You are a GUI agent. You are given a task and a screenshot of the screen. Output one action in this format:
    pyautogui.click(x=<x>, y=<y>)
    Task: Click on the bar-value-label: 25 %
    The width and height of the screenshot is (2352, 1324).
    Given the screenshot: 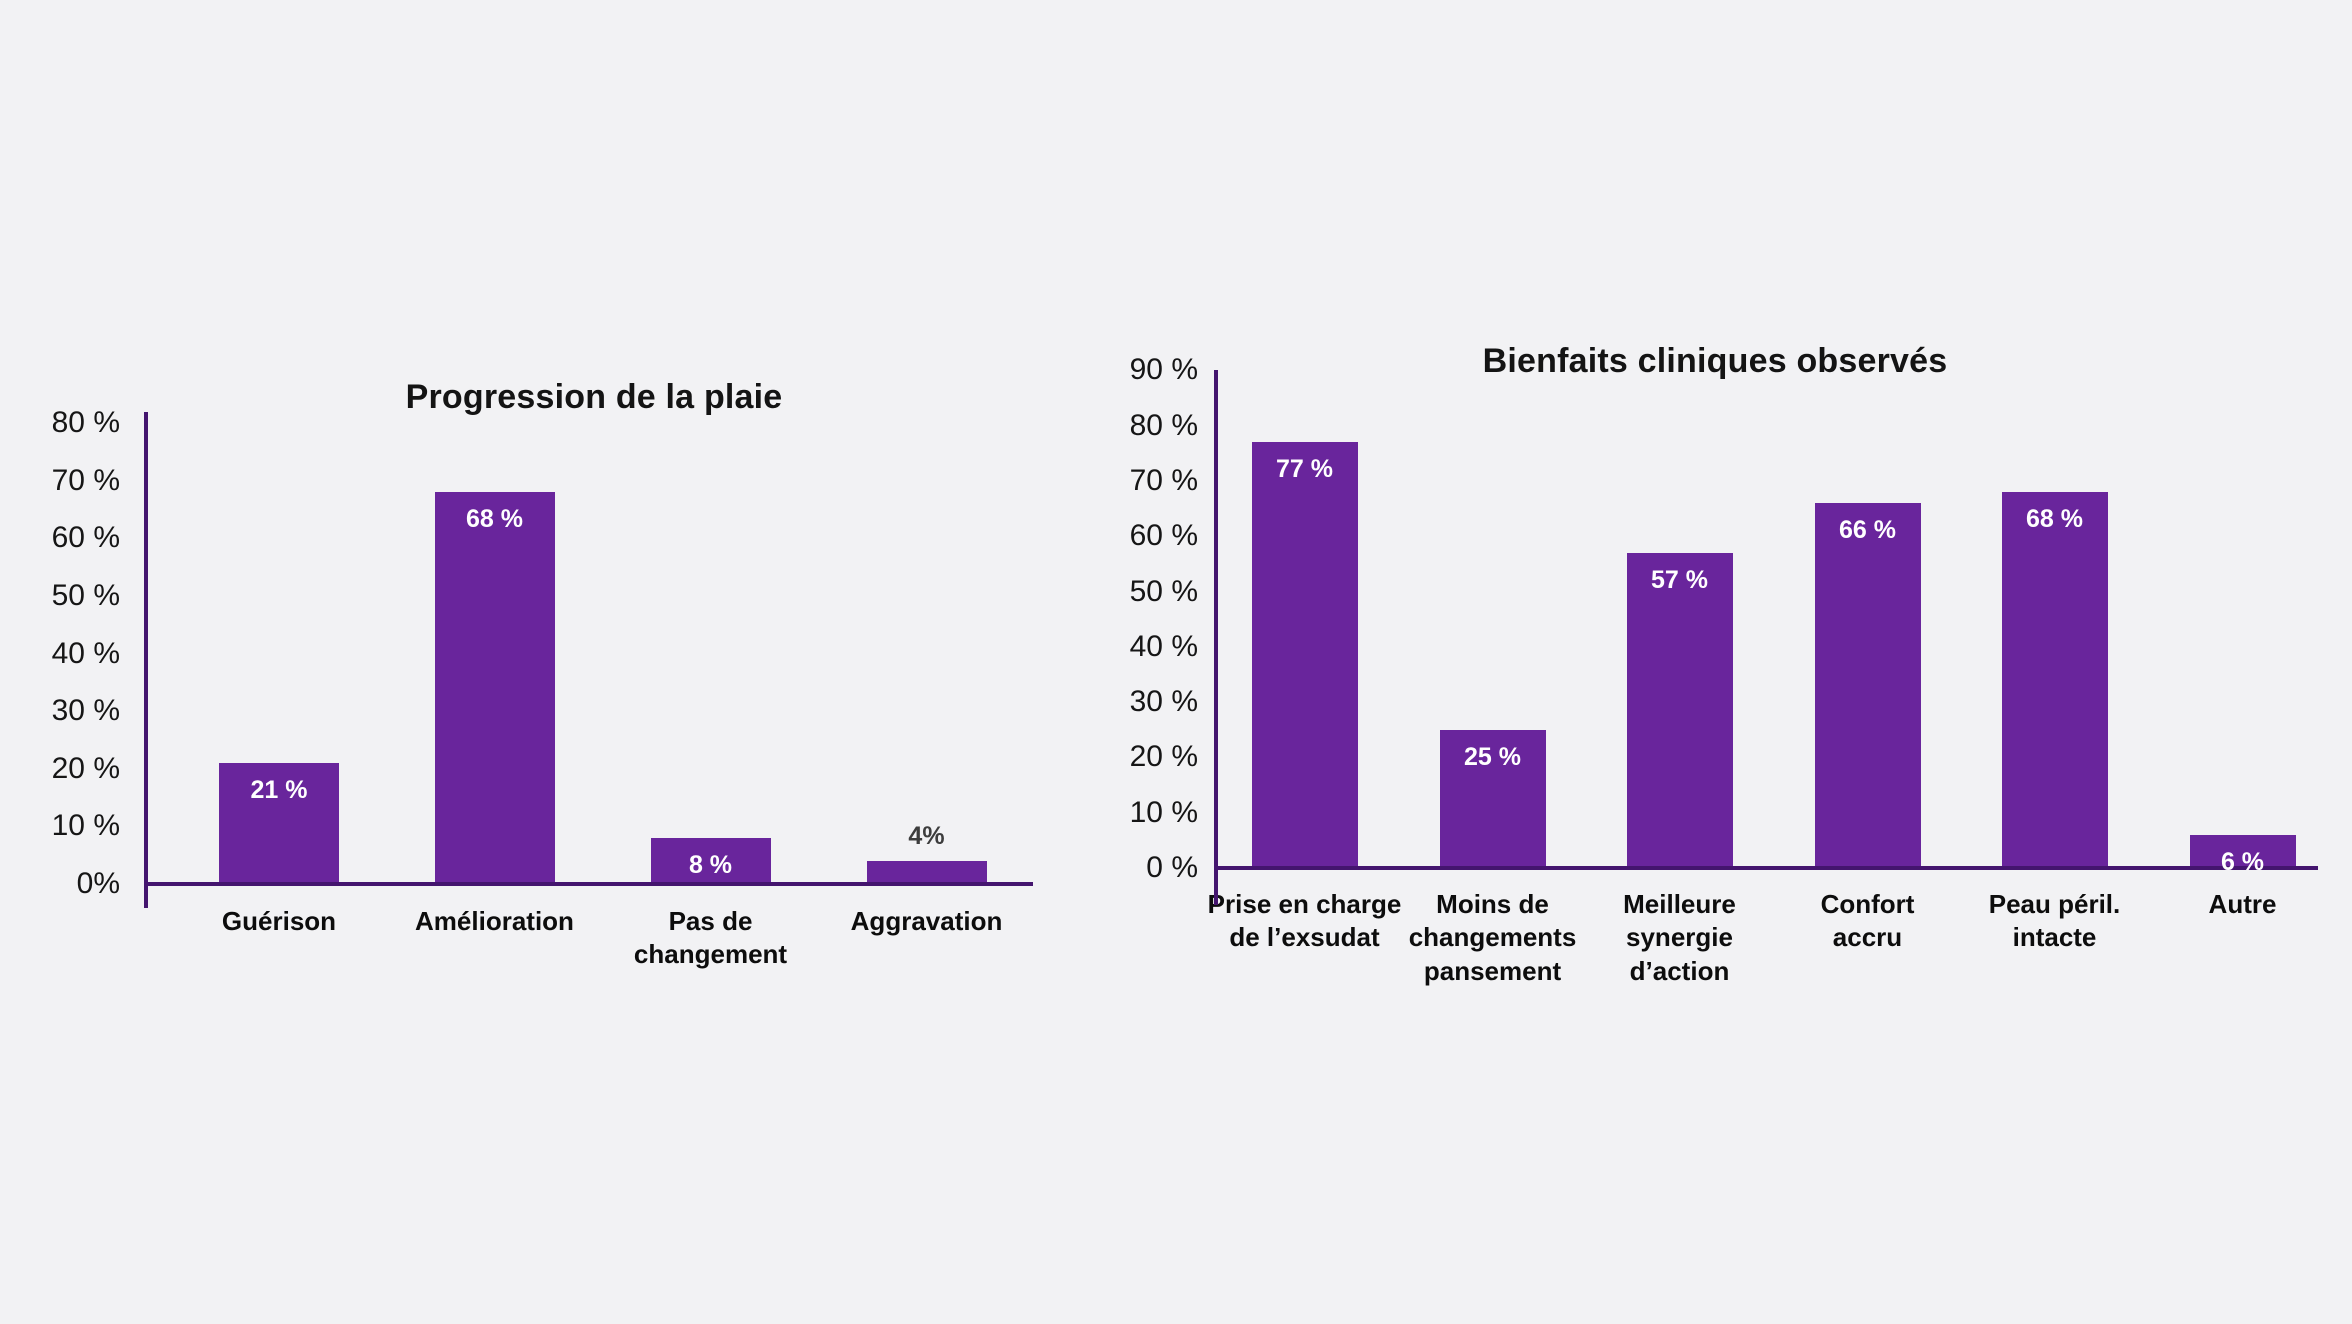 What is the action you would take?
    pyautogui.click(x=1492, y=756)
    